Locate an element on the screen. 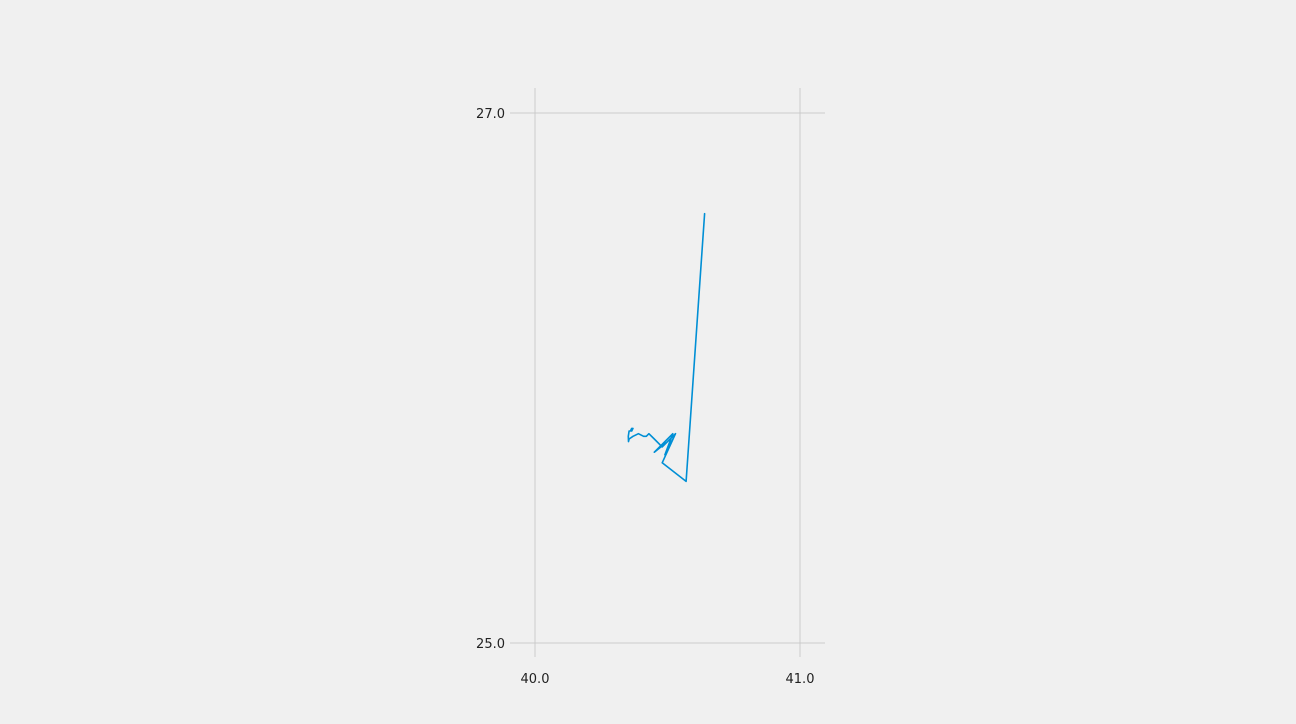 The height and width of the screenshot is (724, 1296). x-tick-label: 41.0 is located at coordinates (800, 679).